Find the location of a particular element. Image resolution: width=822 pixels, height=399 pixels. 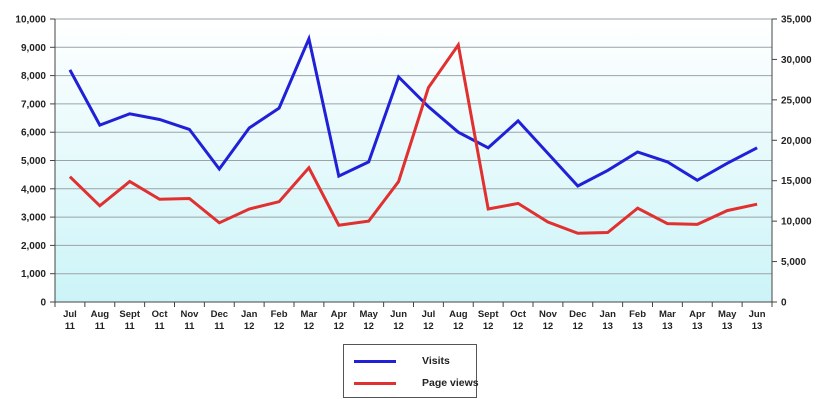

x-tick-label: Sept 12 is located at coordinates (488, 320).